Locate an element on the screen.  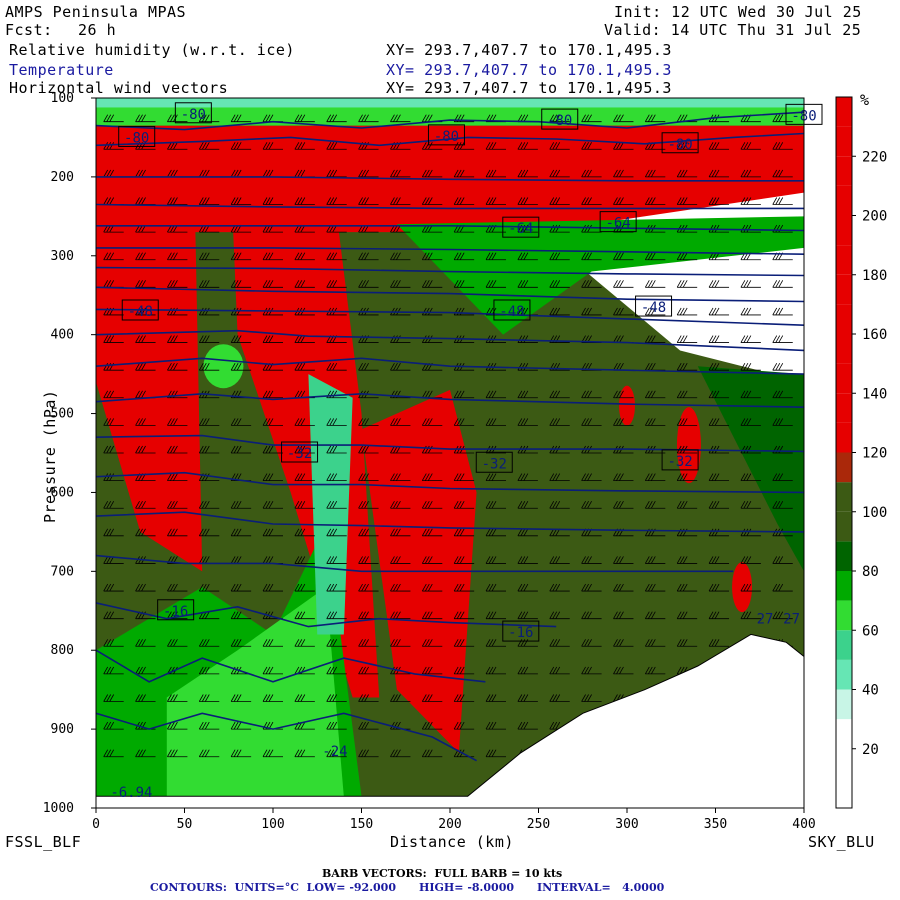
y-tick-label: 500 is located at coordinates (62, 414).